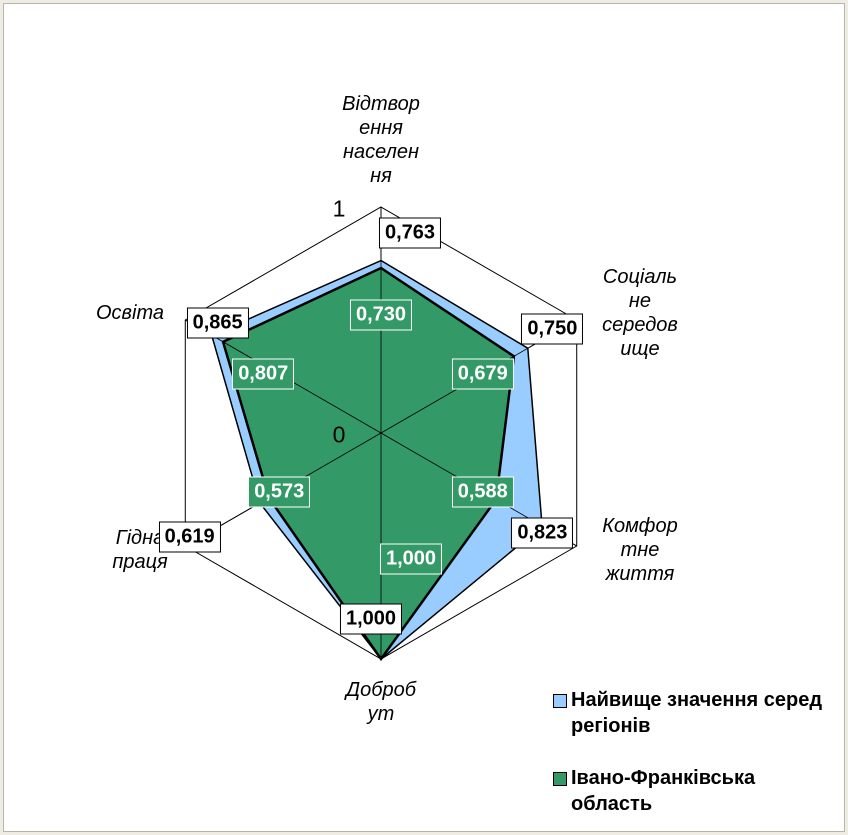  What do you see at coordinates (130, 313) in the screenshot?
I see `category-label: Освіта` at bounding box center [130, 313].